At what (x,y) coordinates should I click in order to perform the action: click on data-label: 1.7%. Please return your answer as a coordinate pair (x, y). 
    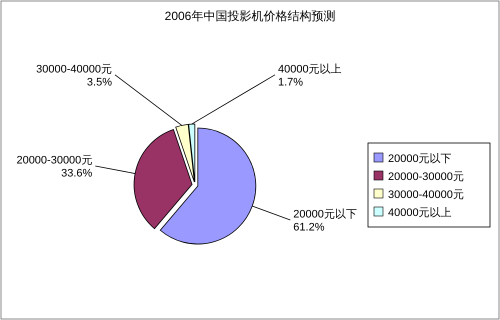
    Looking at the image, I should click on (291, 82).